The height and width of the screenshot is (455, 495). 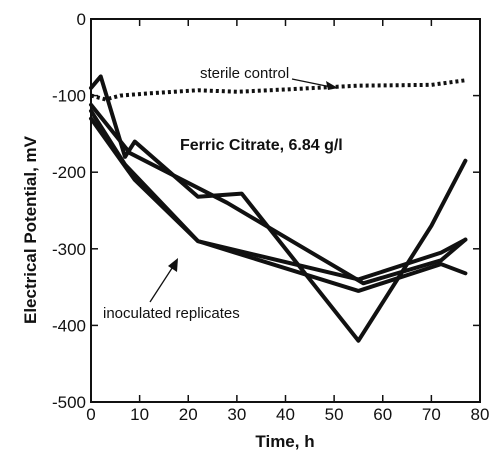 I want to click on y-tick-label: 0, so click(x=81, y=19).